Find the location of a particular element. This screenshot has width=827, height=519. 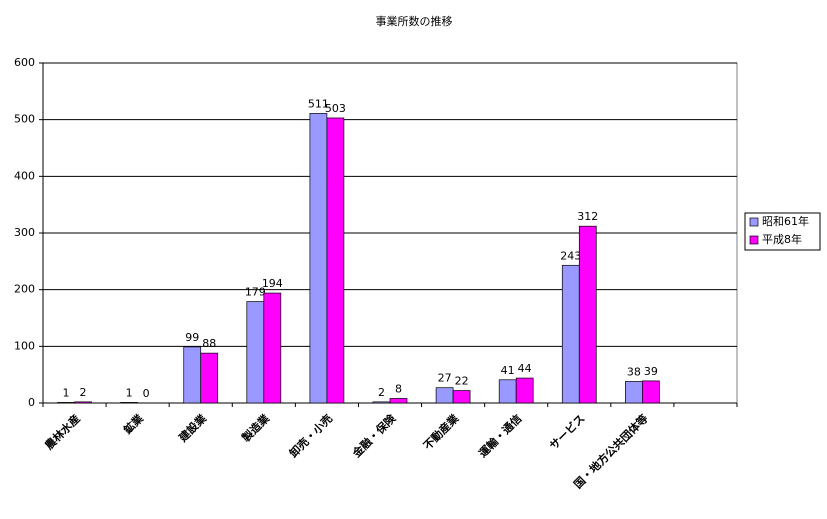

data-label: 179 is located at coordinates (255, 292).